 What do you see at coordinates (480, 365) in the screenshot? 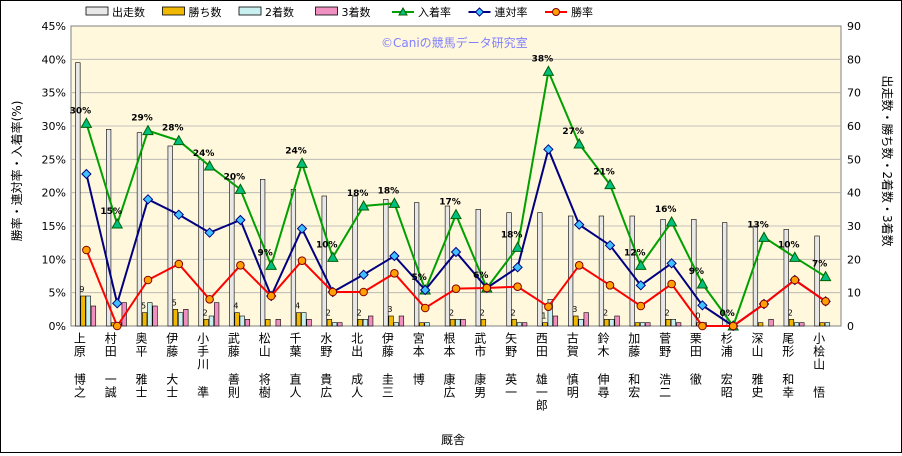
I see `x-tick-label: 武市 康男` at bounding box center [480, 365].